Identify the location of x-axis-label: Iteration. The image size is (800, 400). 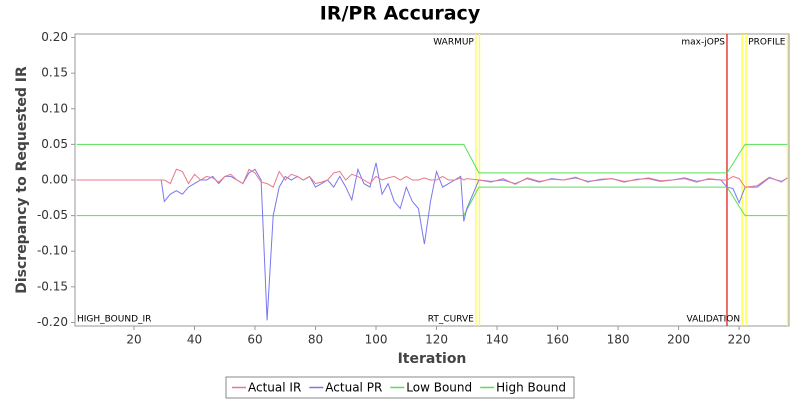
(432, 359).